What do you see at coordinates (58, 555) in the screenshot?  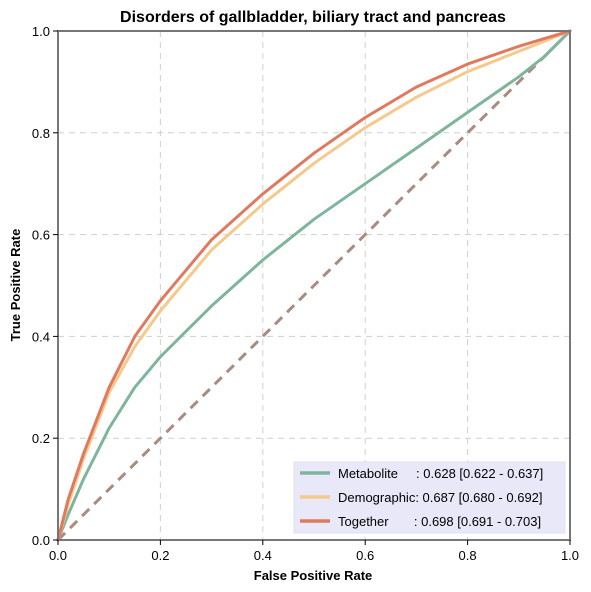 I see `x-tick-label: 0.0` at bounding box center [58, 555].